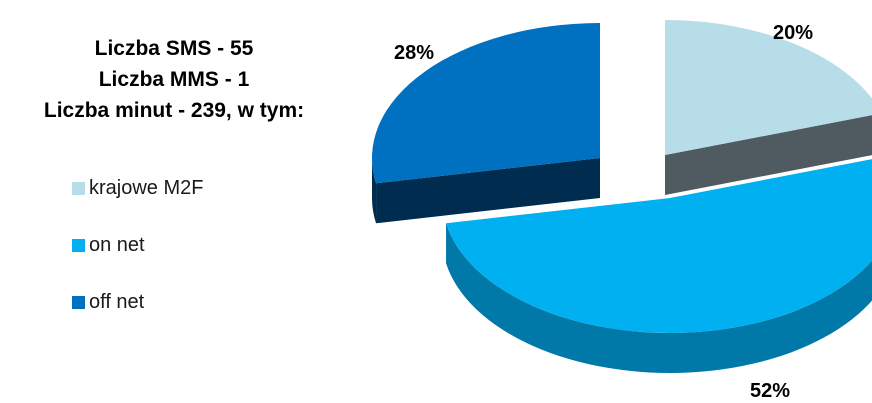 The height and width of the screenshot is (403, 872). I want to click on mms-count: Liczba MMS - 1, so click(174, 79).